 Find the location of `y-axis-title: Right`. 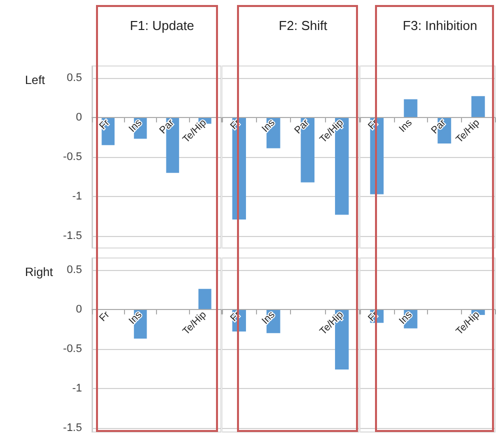

y-axis-title: Right is located at coordinates (39, 271).